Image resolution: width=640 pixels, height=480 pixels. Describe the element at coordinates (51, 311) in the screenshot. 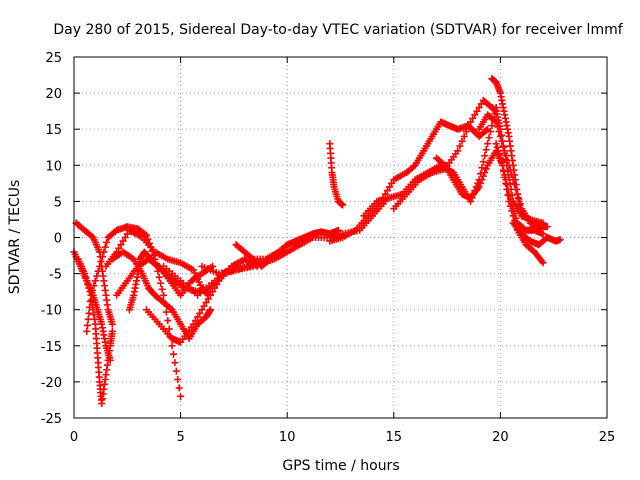

I see `y-tick-label: -10` at that location.